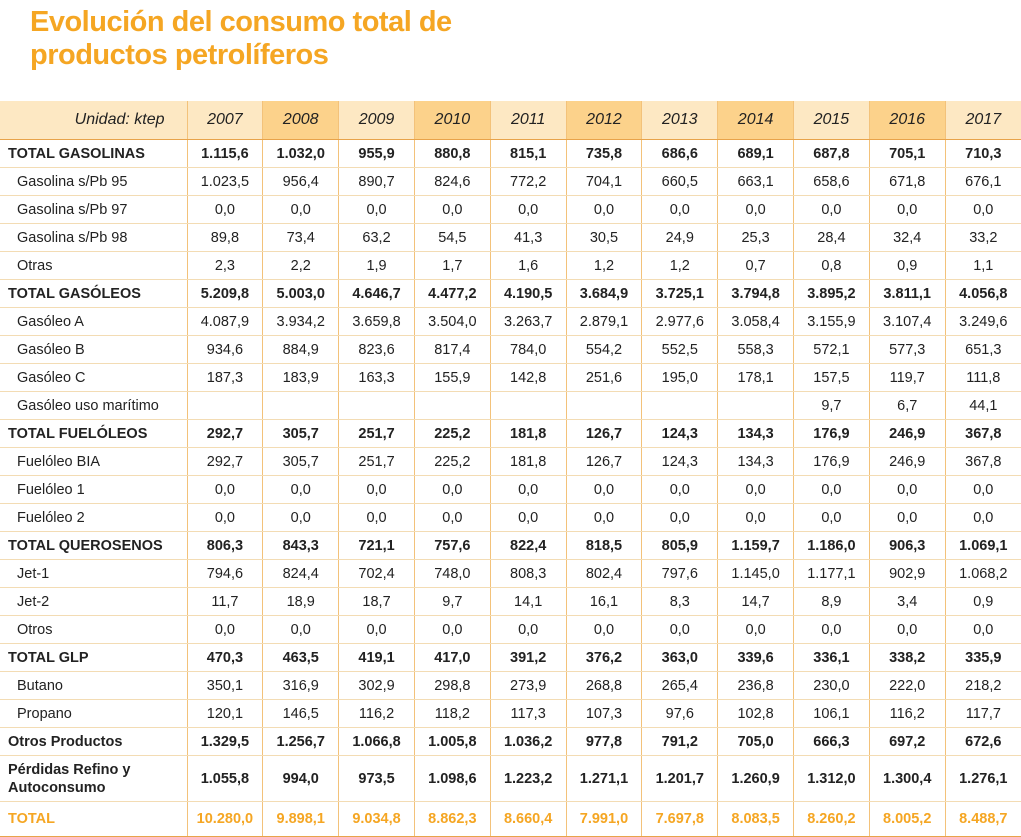 The width and height of the screenshot is (1021, 837). What do you see at coordinates (755, 377) in the screenshot?
I see `cell: 178,1` at bounding box center [755, 377].